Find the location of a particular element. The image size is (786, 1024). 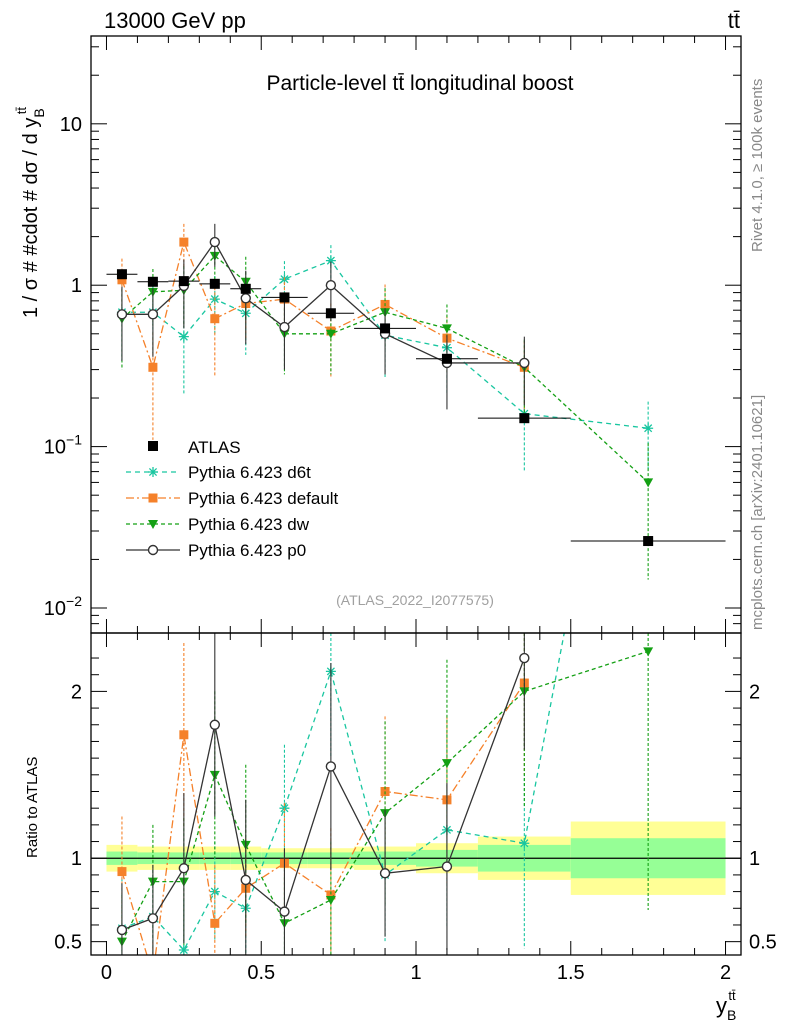

legend-marker-atlas is located at coordinates (153, 446).